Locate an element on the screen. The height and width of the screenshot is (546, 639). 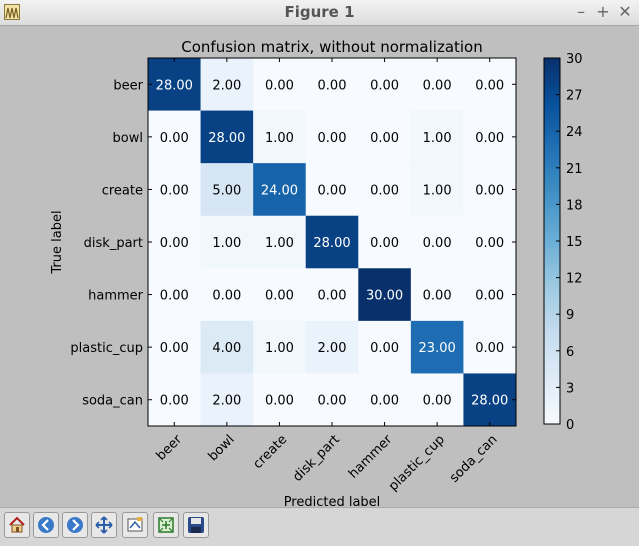
window-title: Figure 1 is located at coordinates (319, 12).